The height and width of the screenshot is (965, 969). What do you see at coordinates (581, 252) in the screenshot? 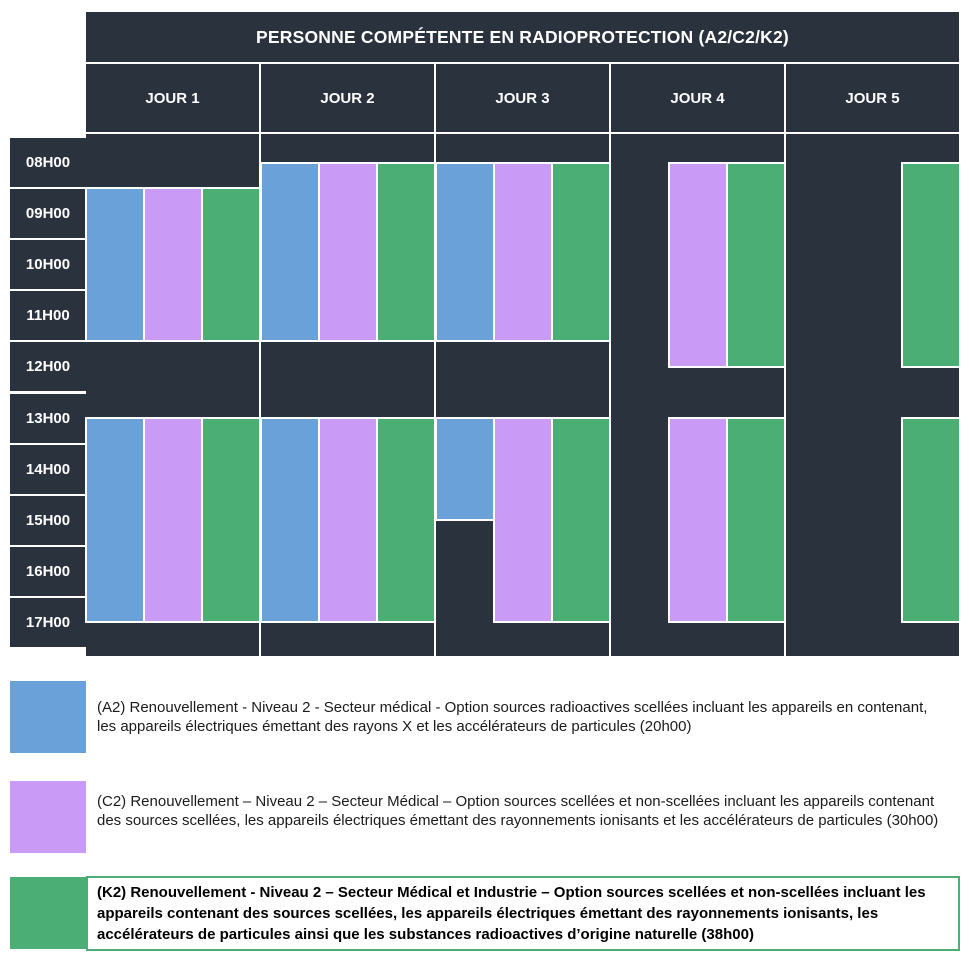
I see `session-bar-k2-day3-am` at bounding box center [581, 252].